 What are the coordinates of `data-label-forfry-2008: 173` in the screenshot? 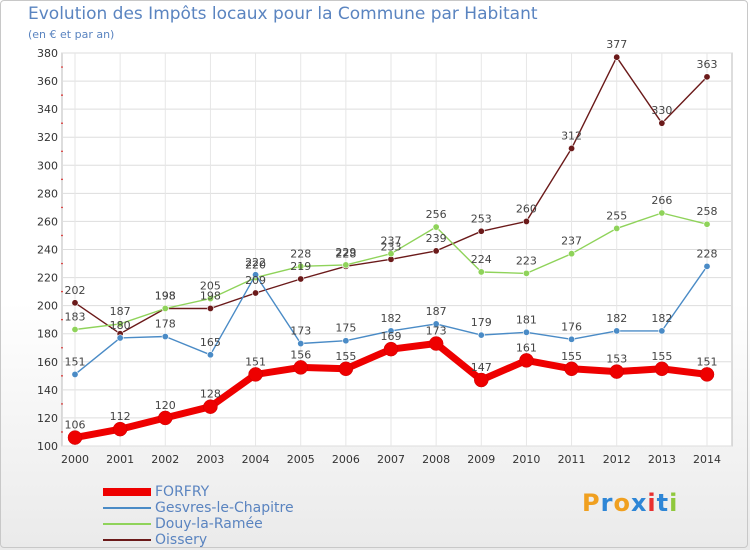 It's located at (436, 331).